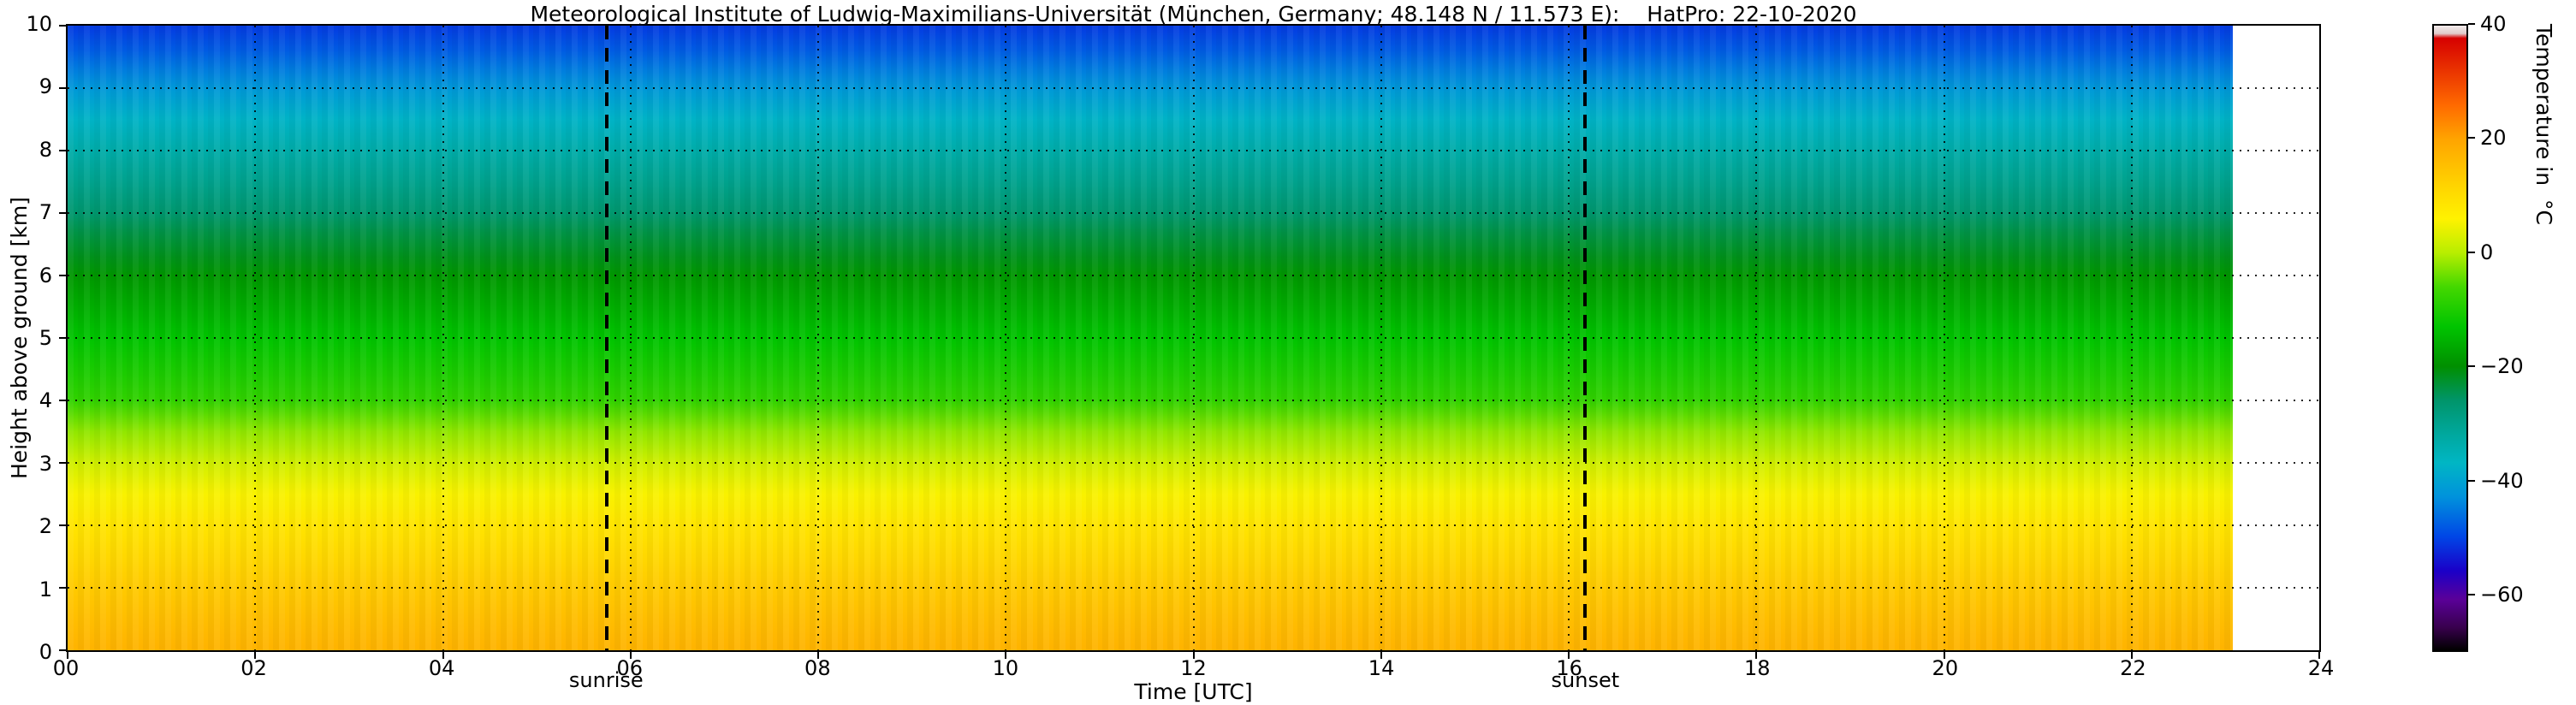  What do you see at coordinates (39, 24) in the screenshot?
I see `y-tick-label: 10` at bounding box center [39, 24].